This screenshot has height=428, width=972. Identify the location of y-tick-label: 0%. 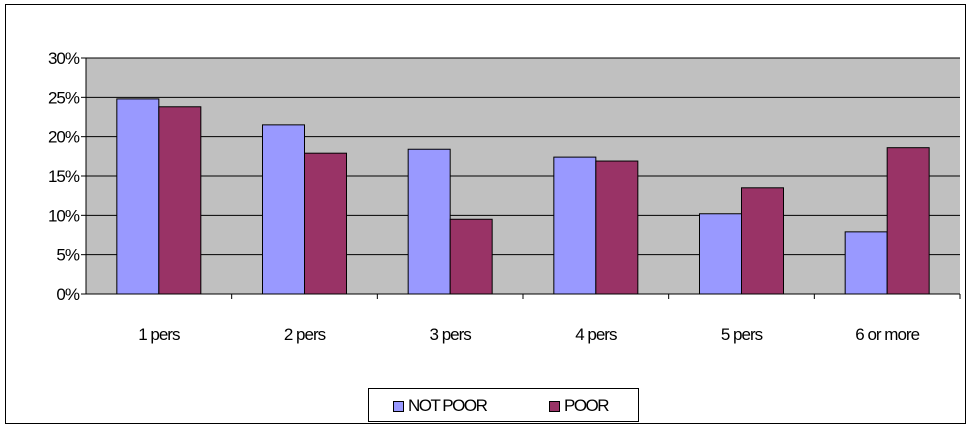
(67, 294).